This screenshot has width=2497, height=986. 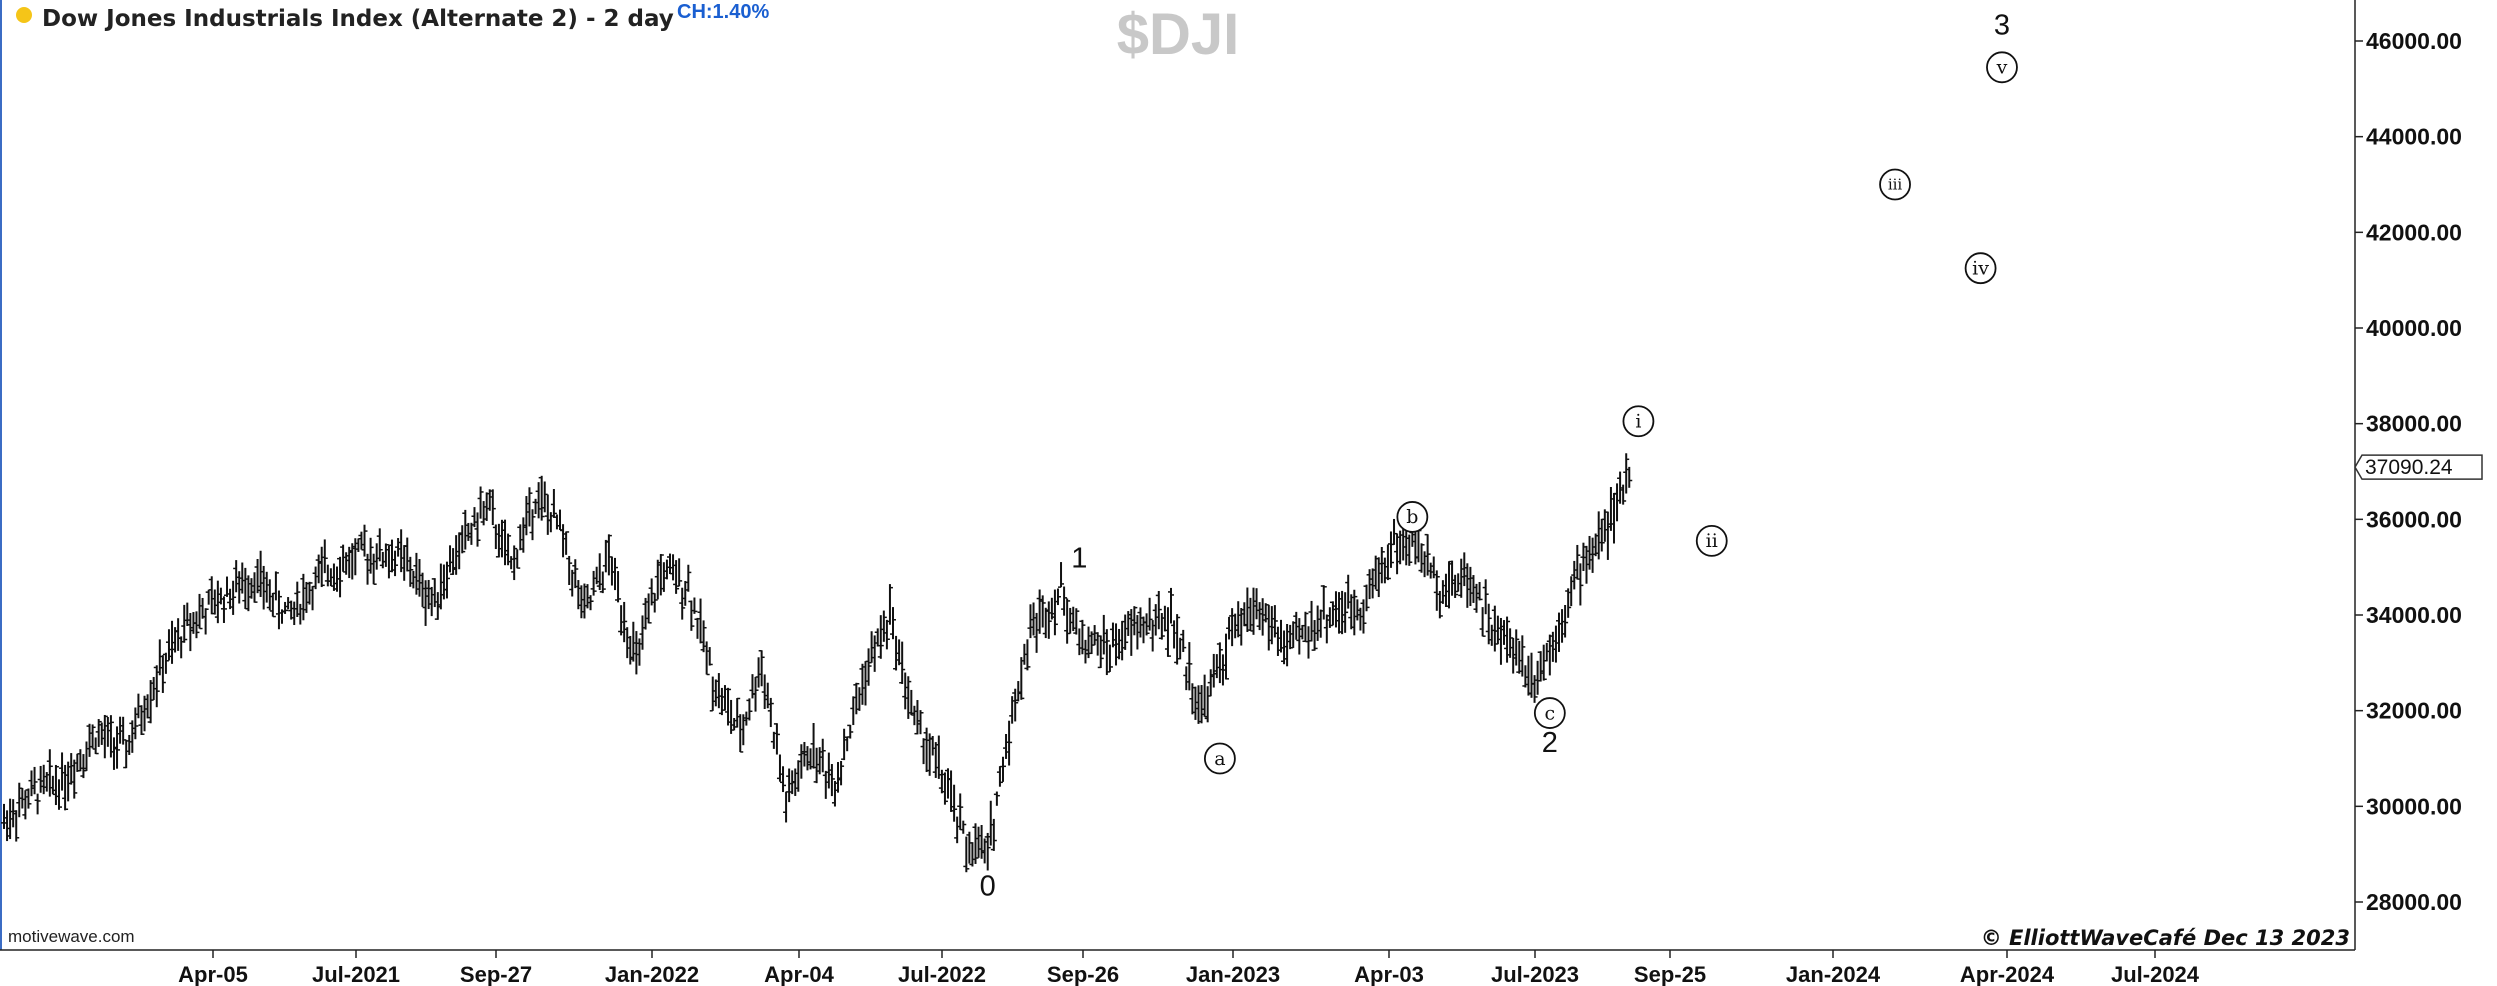 I want to click on time-axis-label: Jan-2023, so click(x=1233, y=974).